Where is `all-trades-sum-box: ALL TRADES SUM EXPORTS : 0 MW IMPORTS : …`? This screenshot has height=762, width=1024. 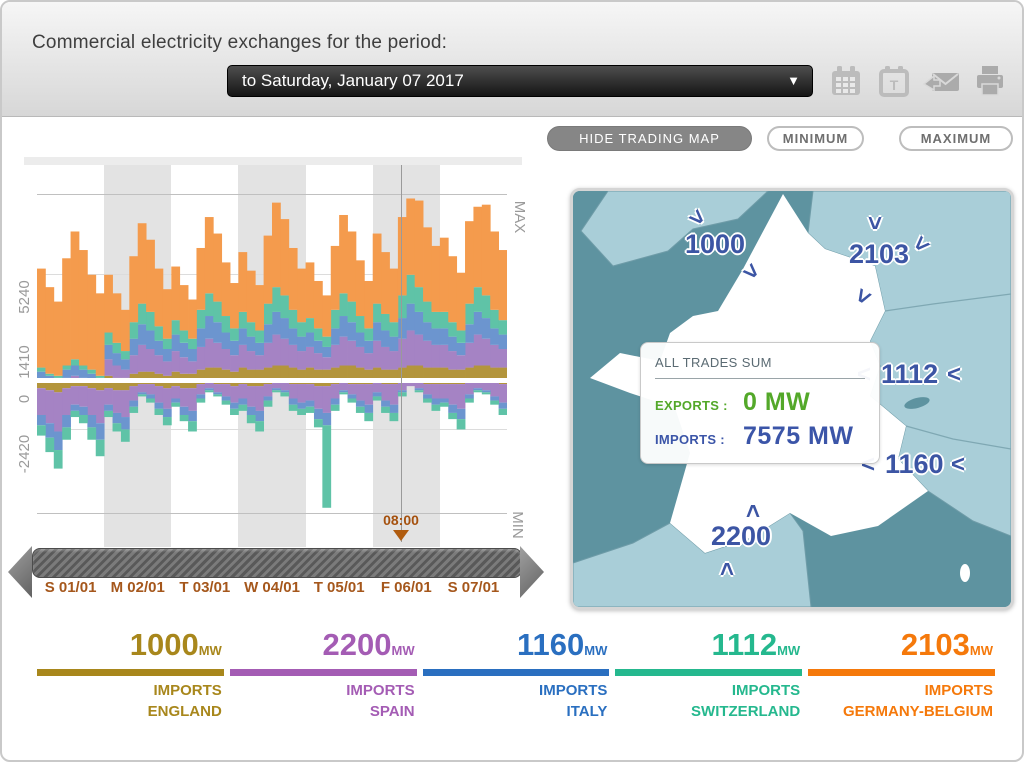
all-trades-sum-box: ALL TRADES SUM EXPORTS : 0 MW IMPORTS : … is located at coordinates (760, 403).